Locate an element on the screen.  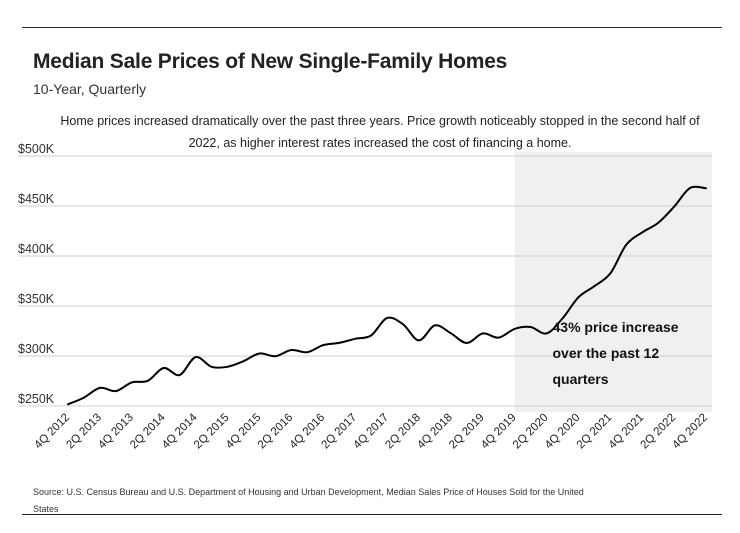
y-tick-label: $500K is located at coordinates (36, 149).